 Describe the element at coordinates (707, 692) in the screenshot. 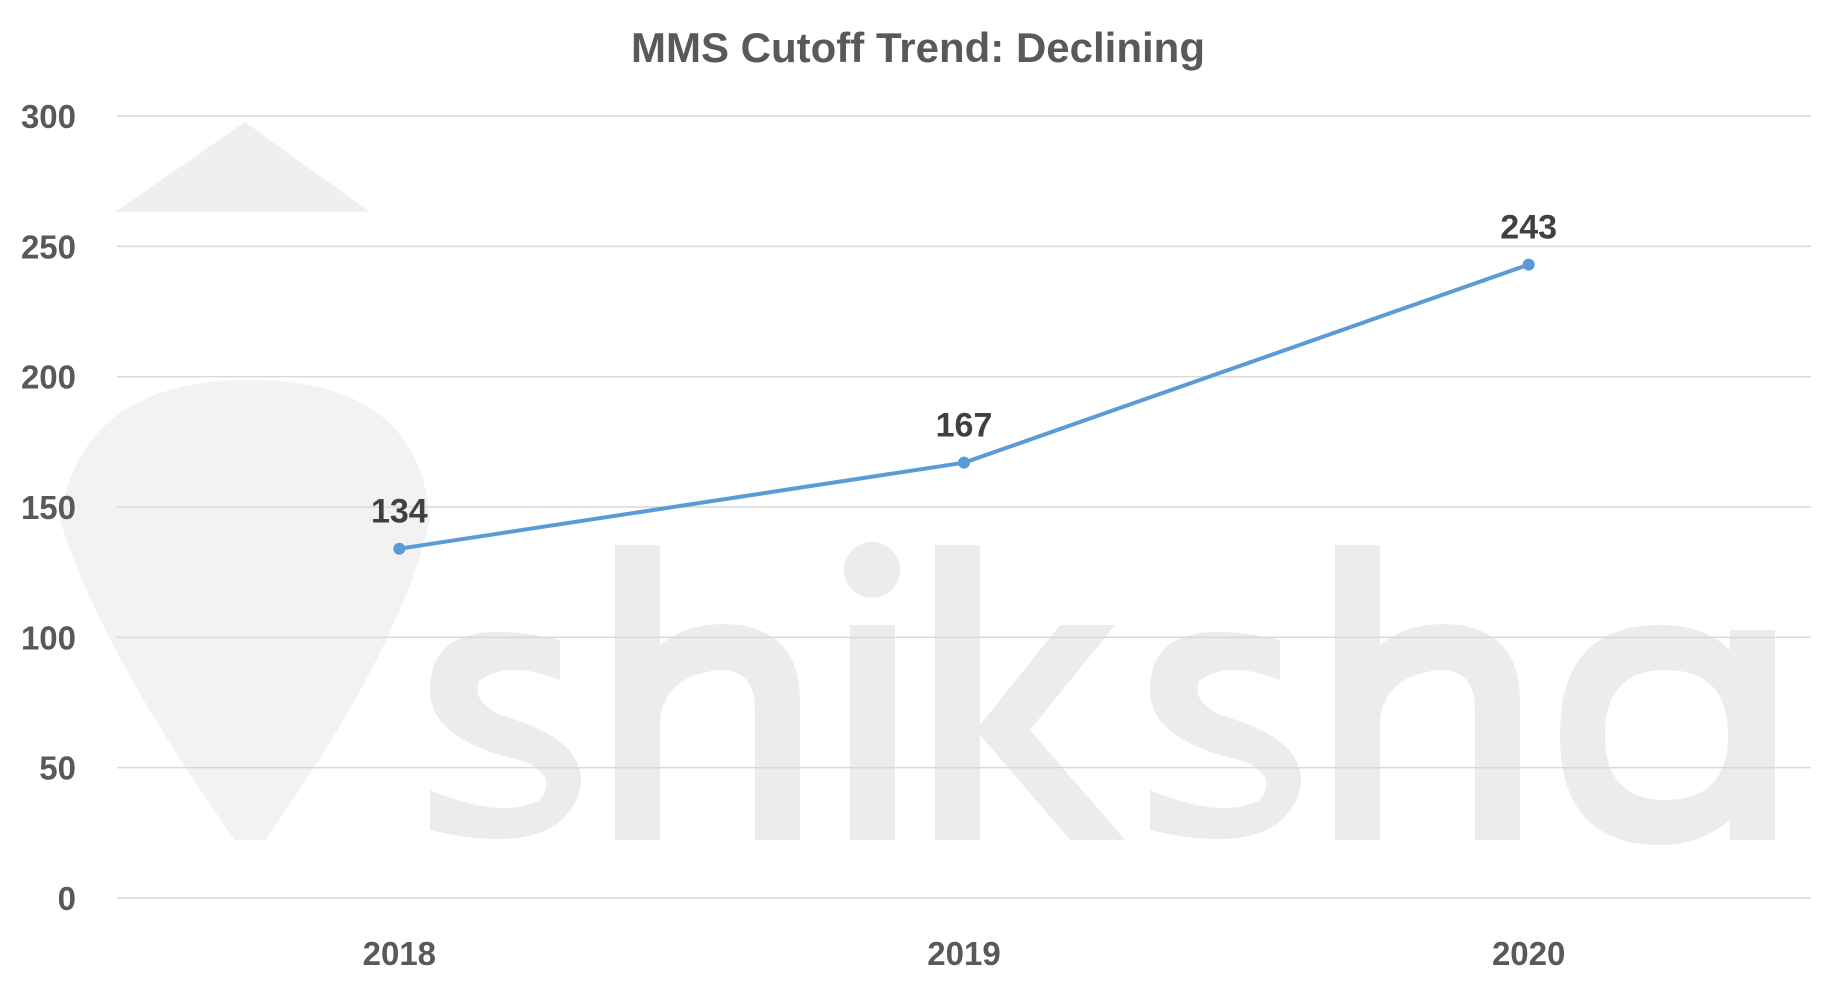

I see `watermark-letter-h` at that location.